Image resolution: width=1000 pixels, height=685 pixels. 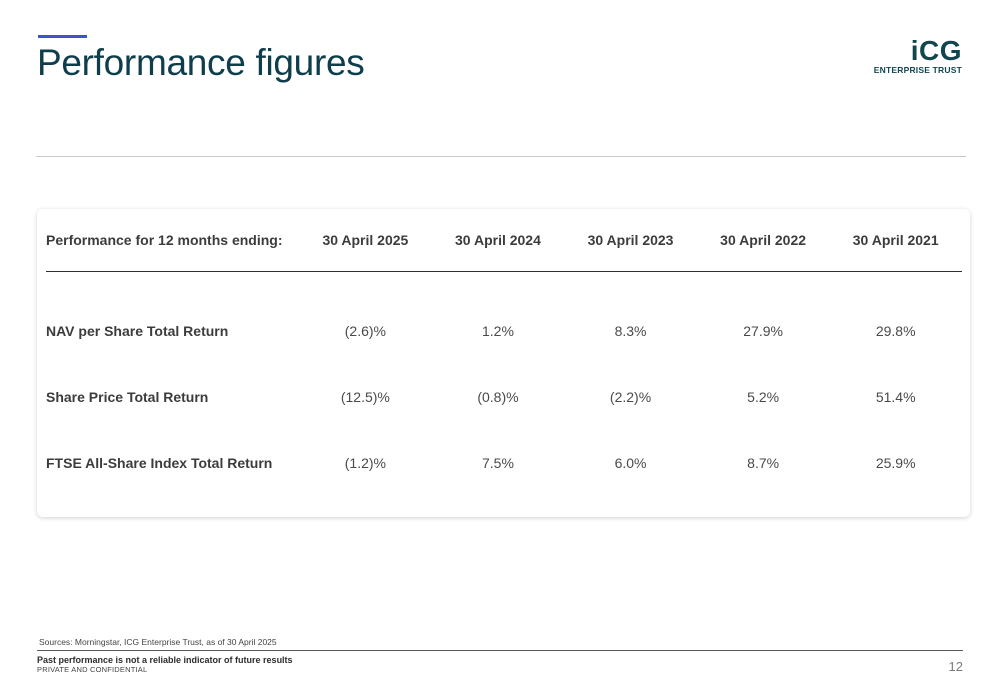 What do you see at coordinates (365, 240) in the screenshot?
I see `column-header: 30 April 2025` at bounding box center [365, 240].